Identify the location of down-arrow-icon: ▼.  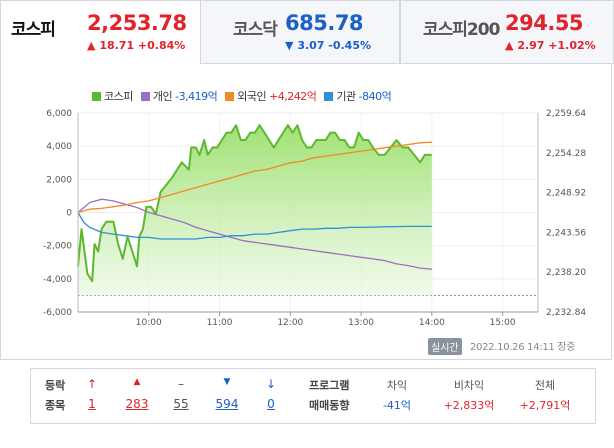
(289, 45).